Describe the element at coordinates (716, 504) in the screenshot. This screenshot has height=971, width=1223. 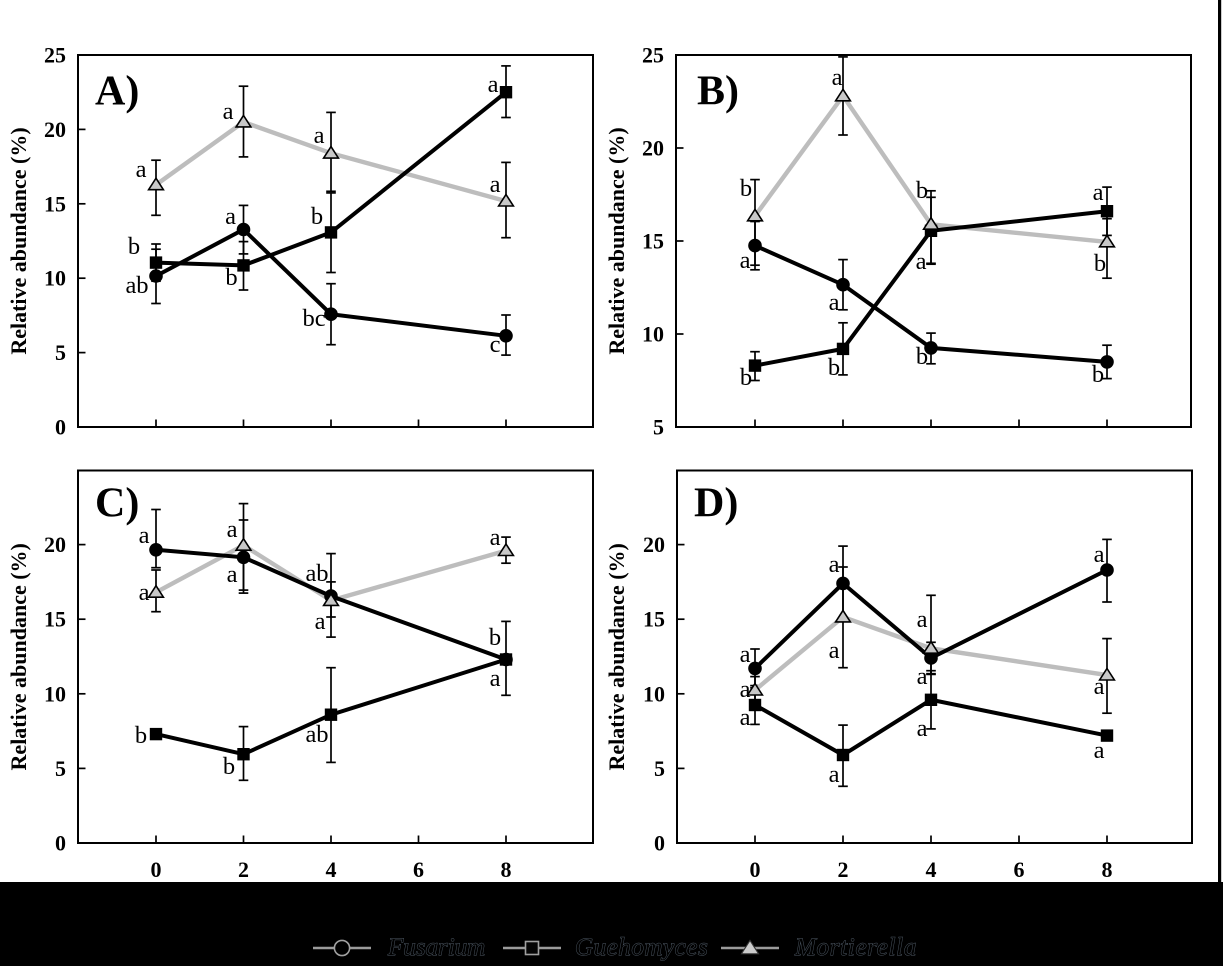
I see `svg-text: D)` at that location.